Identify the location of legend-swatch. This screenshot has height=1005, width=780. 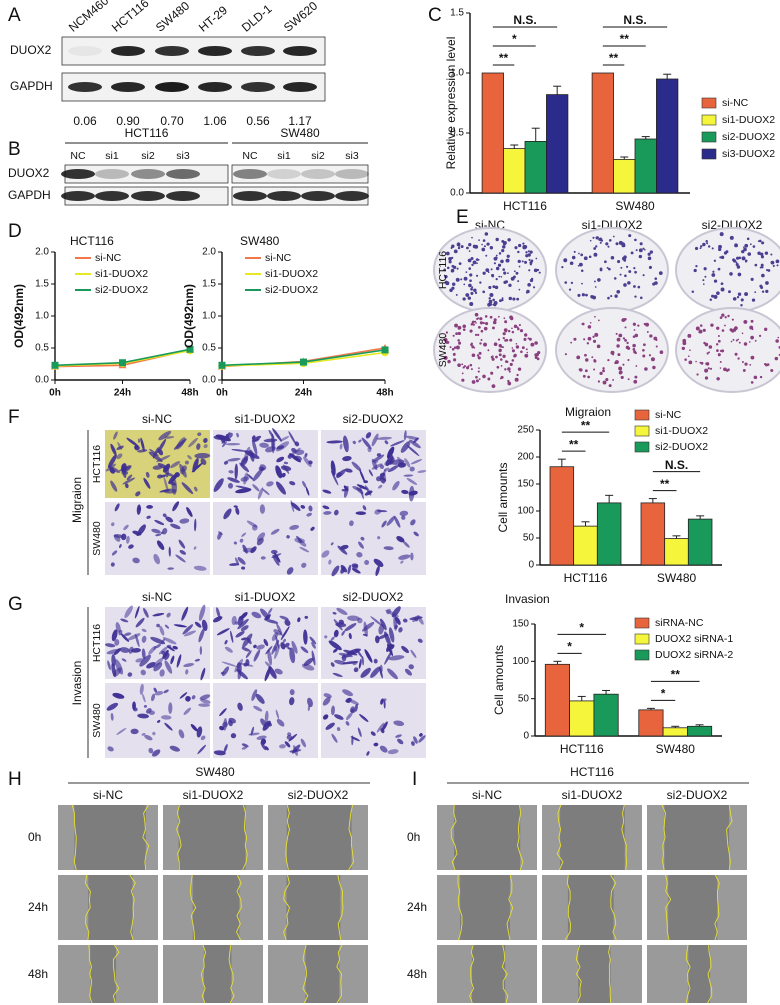
(709, 137).